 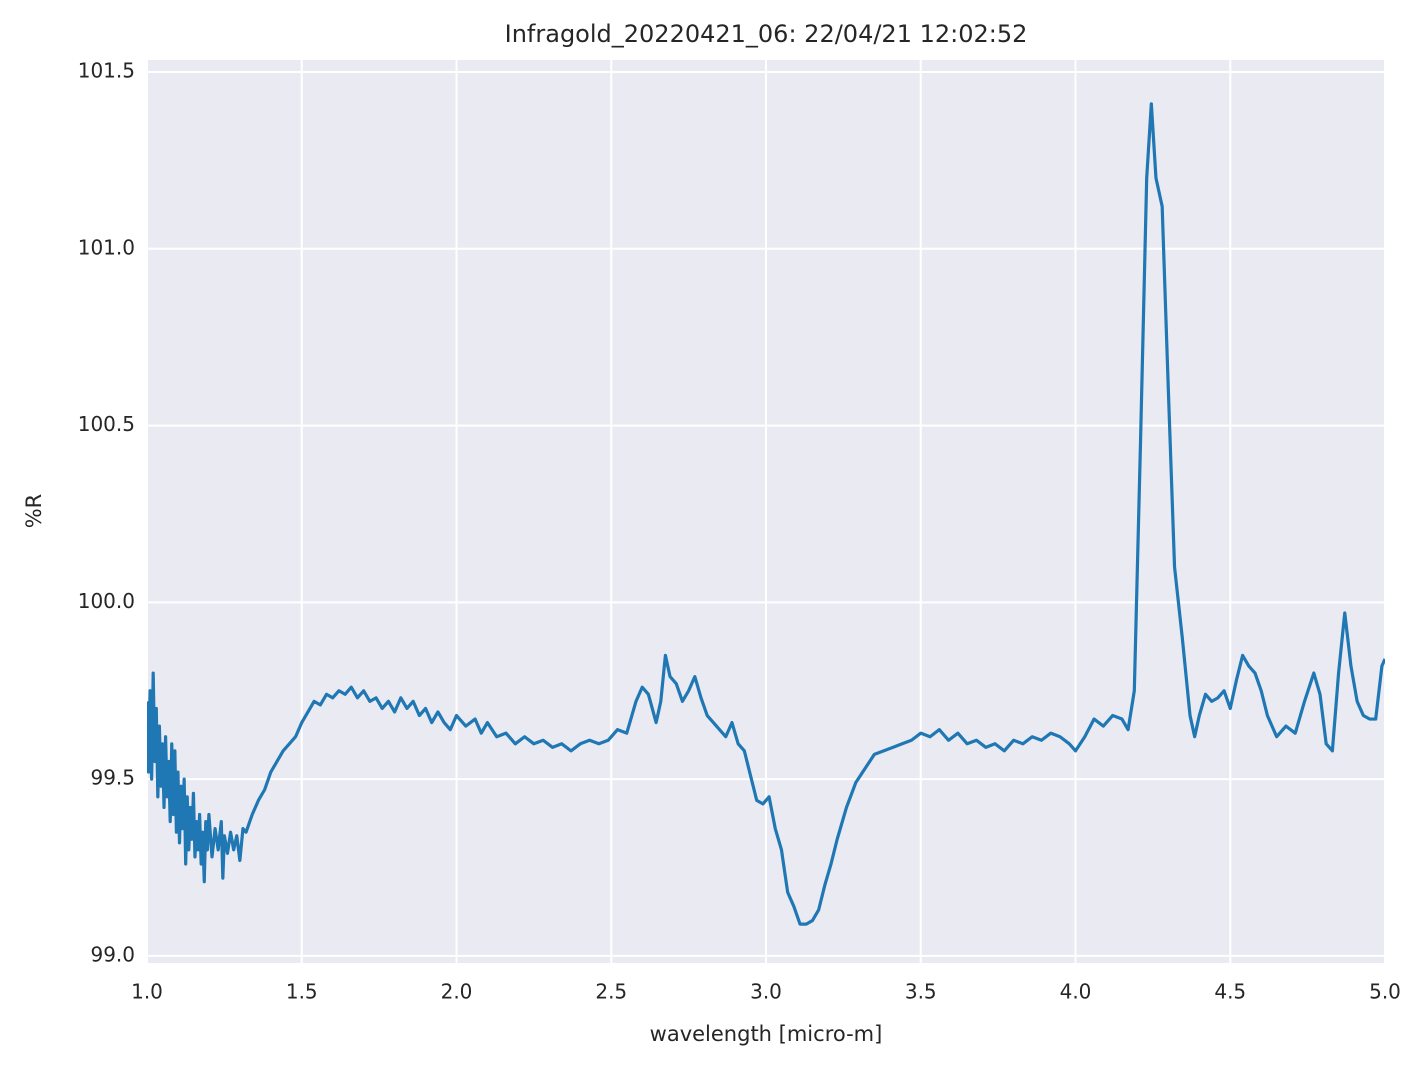 What do you see at coordinates (611, 992) in the screenshot?
I see `x-tick-label: 2.5` at bounding box center [611, 992].